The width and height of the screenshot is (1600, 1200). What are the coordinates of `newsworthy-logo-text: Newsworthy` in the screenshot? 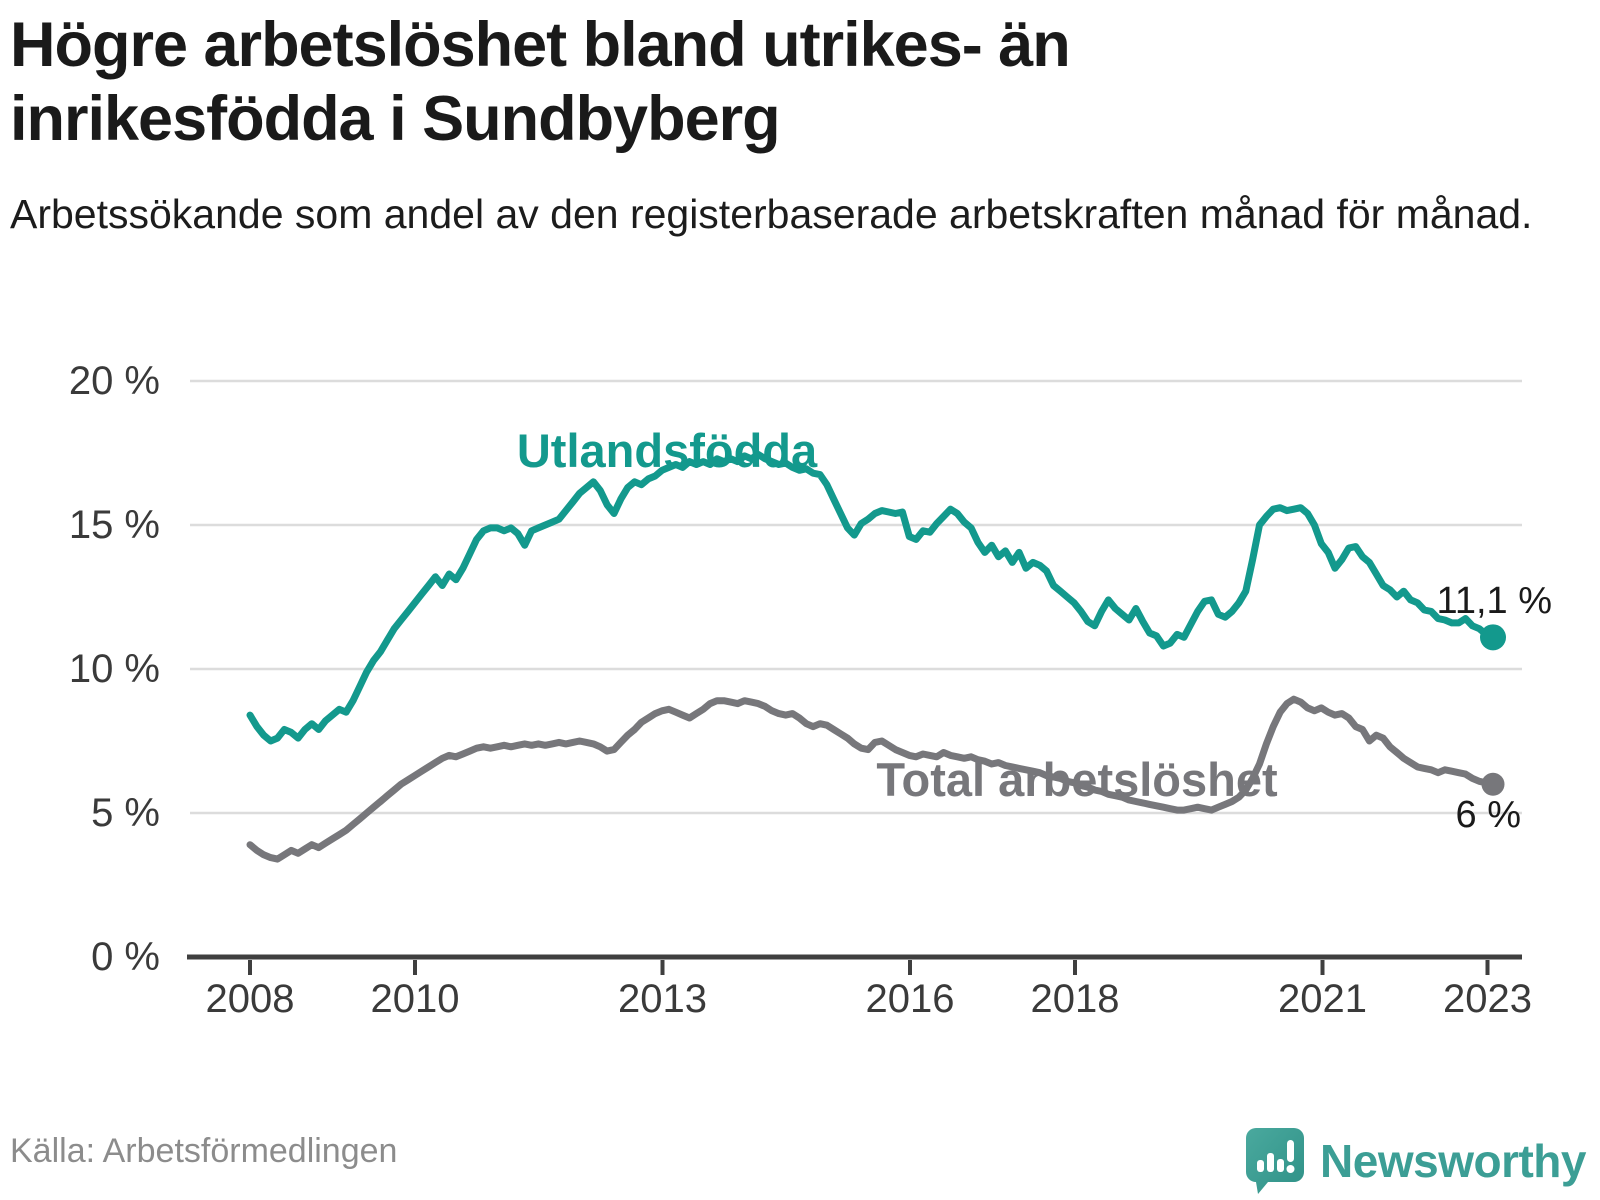 It's located at (1453, 1161).